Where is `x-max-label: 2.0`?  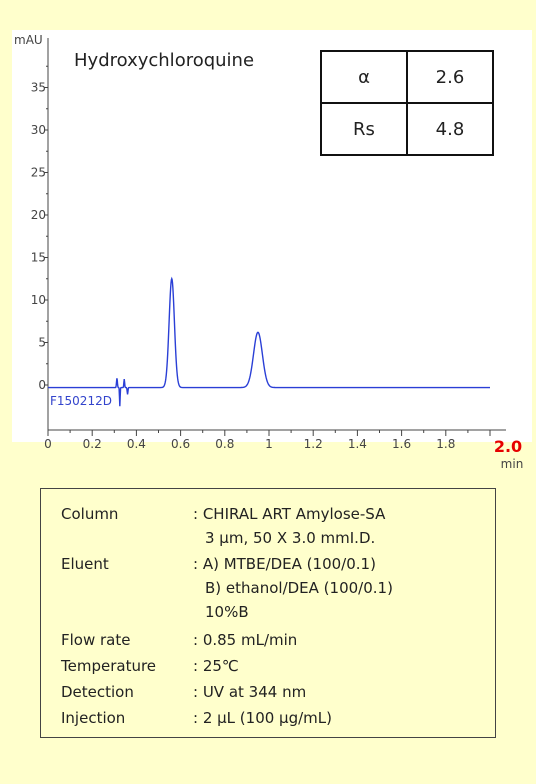 x-max-label: 2.0 is located at coordinates (508, 446).